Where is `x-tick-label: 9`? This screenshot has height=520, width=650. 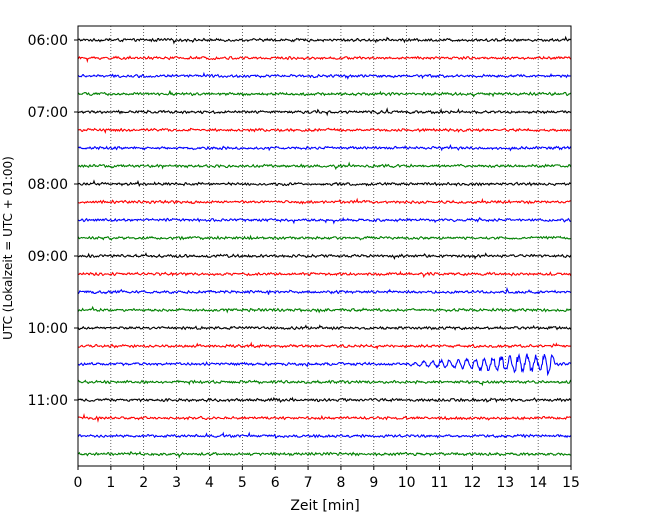
x-tick-label: 9 is located at coordinates (373, 483).